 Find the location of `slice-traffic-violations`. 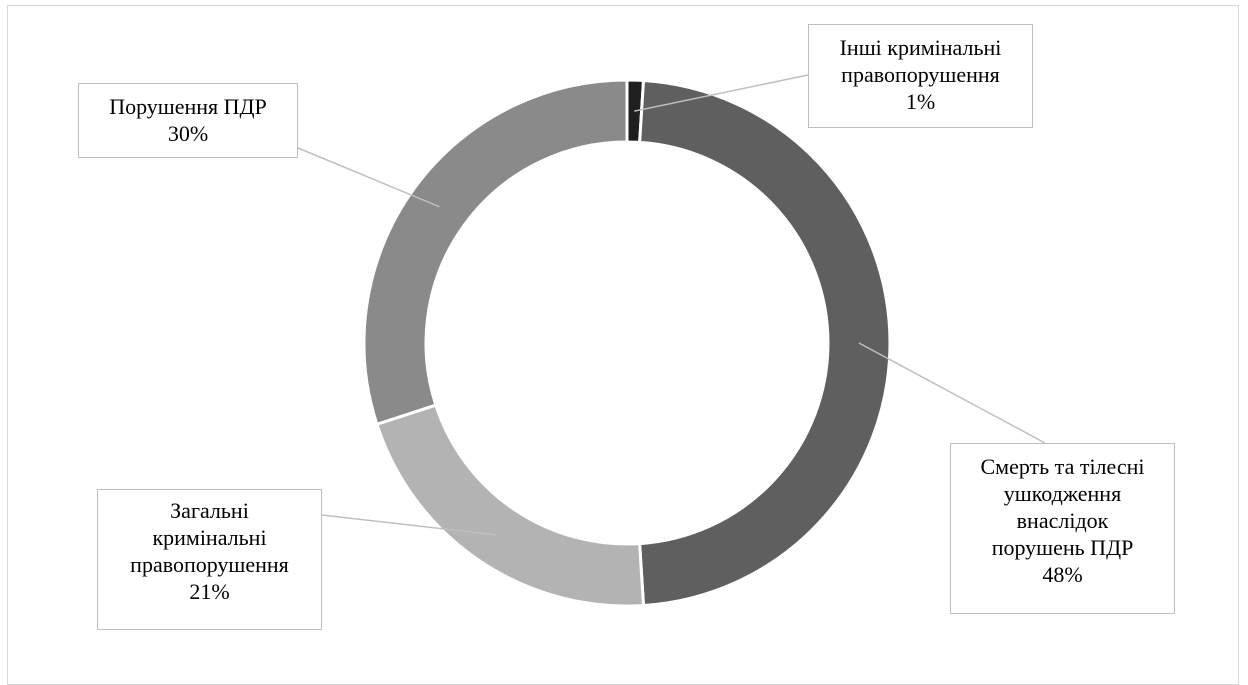

slice-traffic-violations is located at coordinates (495, 252).